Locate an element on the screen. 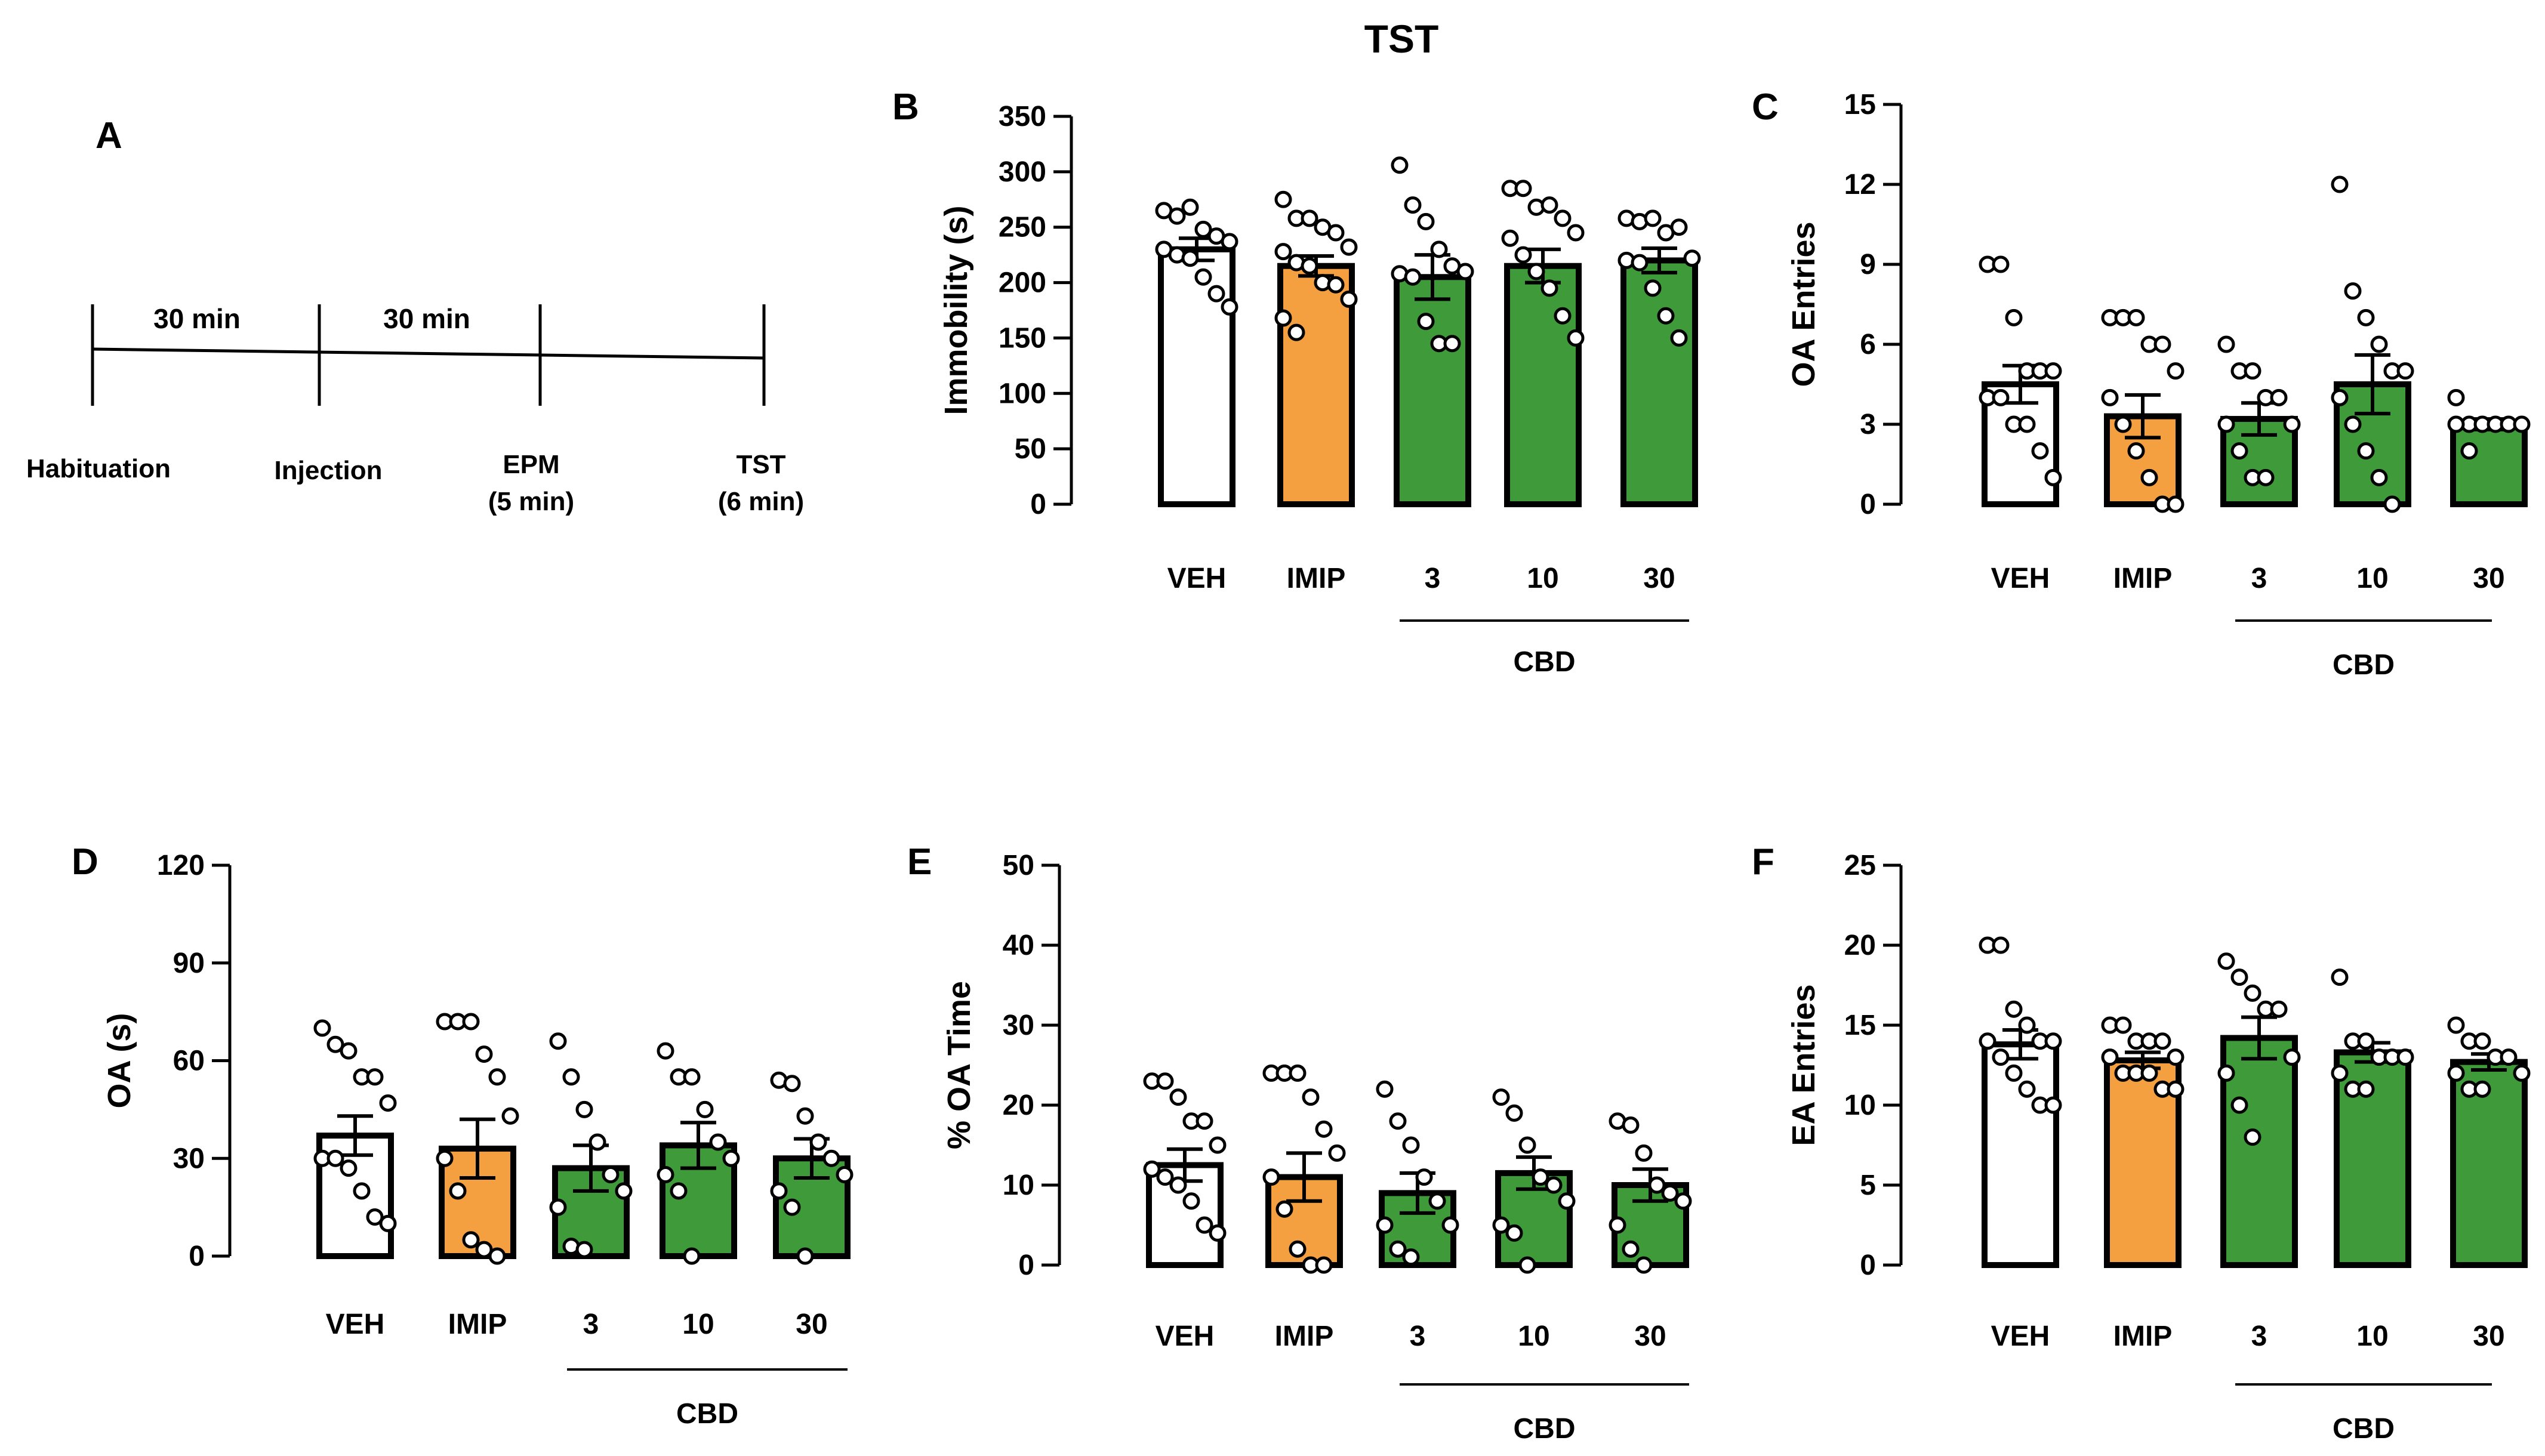  timeline-event-habituation: Habituation is located at coordinates (98, 468).